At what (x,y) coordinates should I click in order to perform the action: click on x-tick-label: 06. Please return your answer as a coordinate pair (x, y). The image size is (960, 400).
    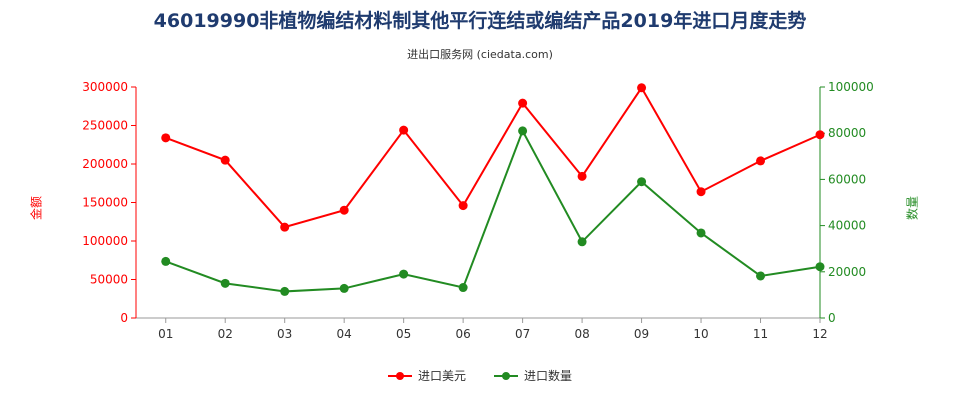
    Looking at the image, I should click on (462, 334).